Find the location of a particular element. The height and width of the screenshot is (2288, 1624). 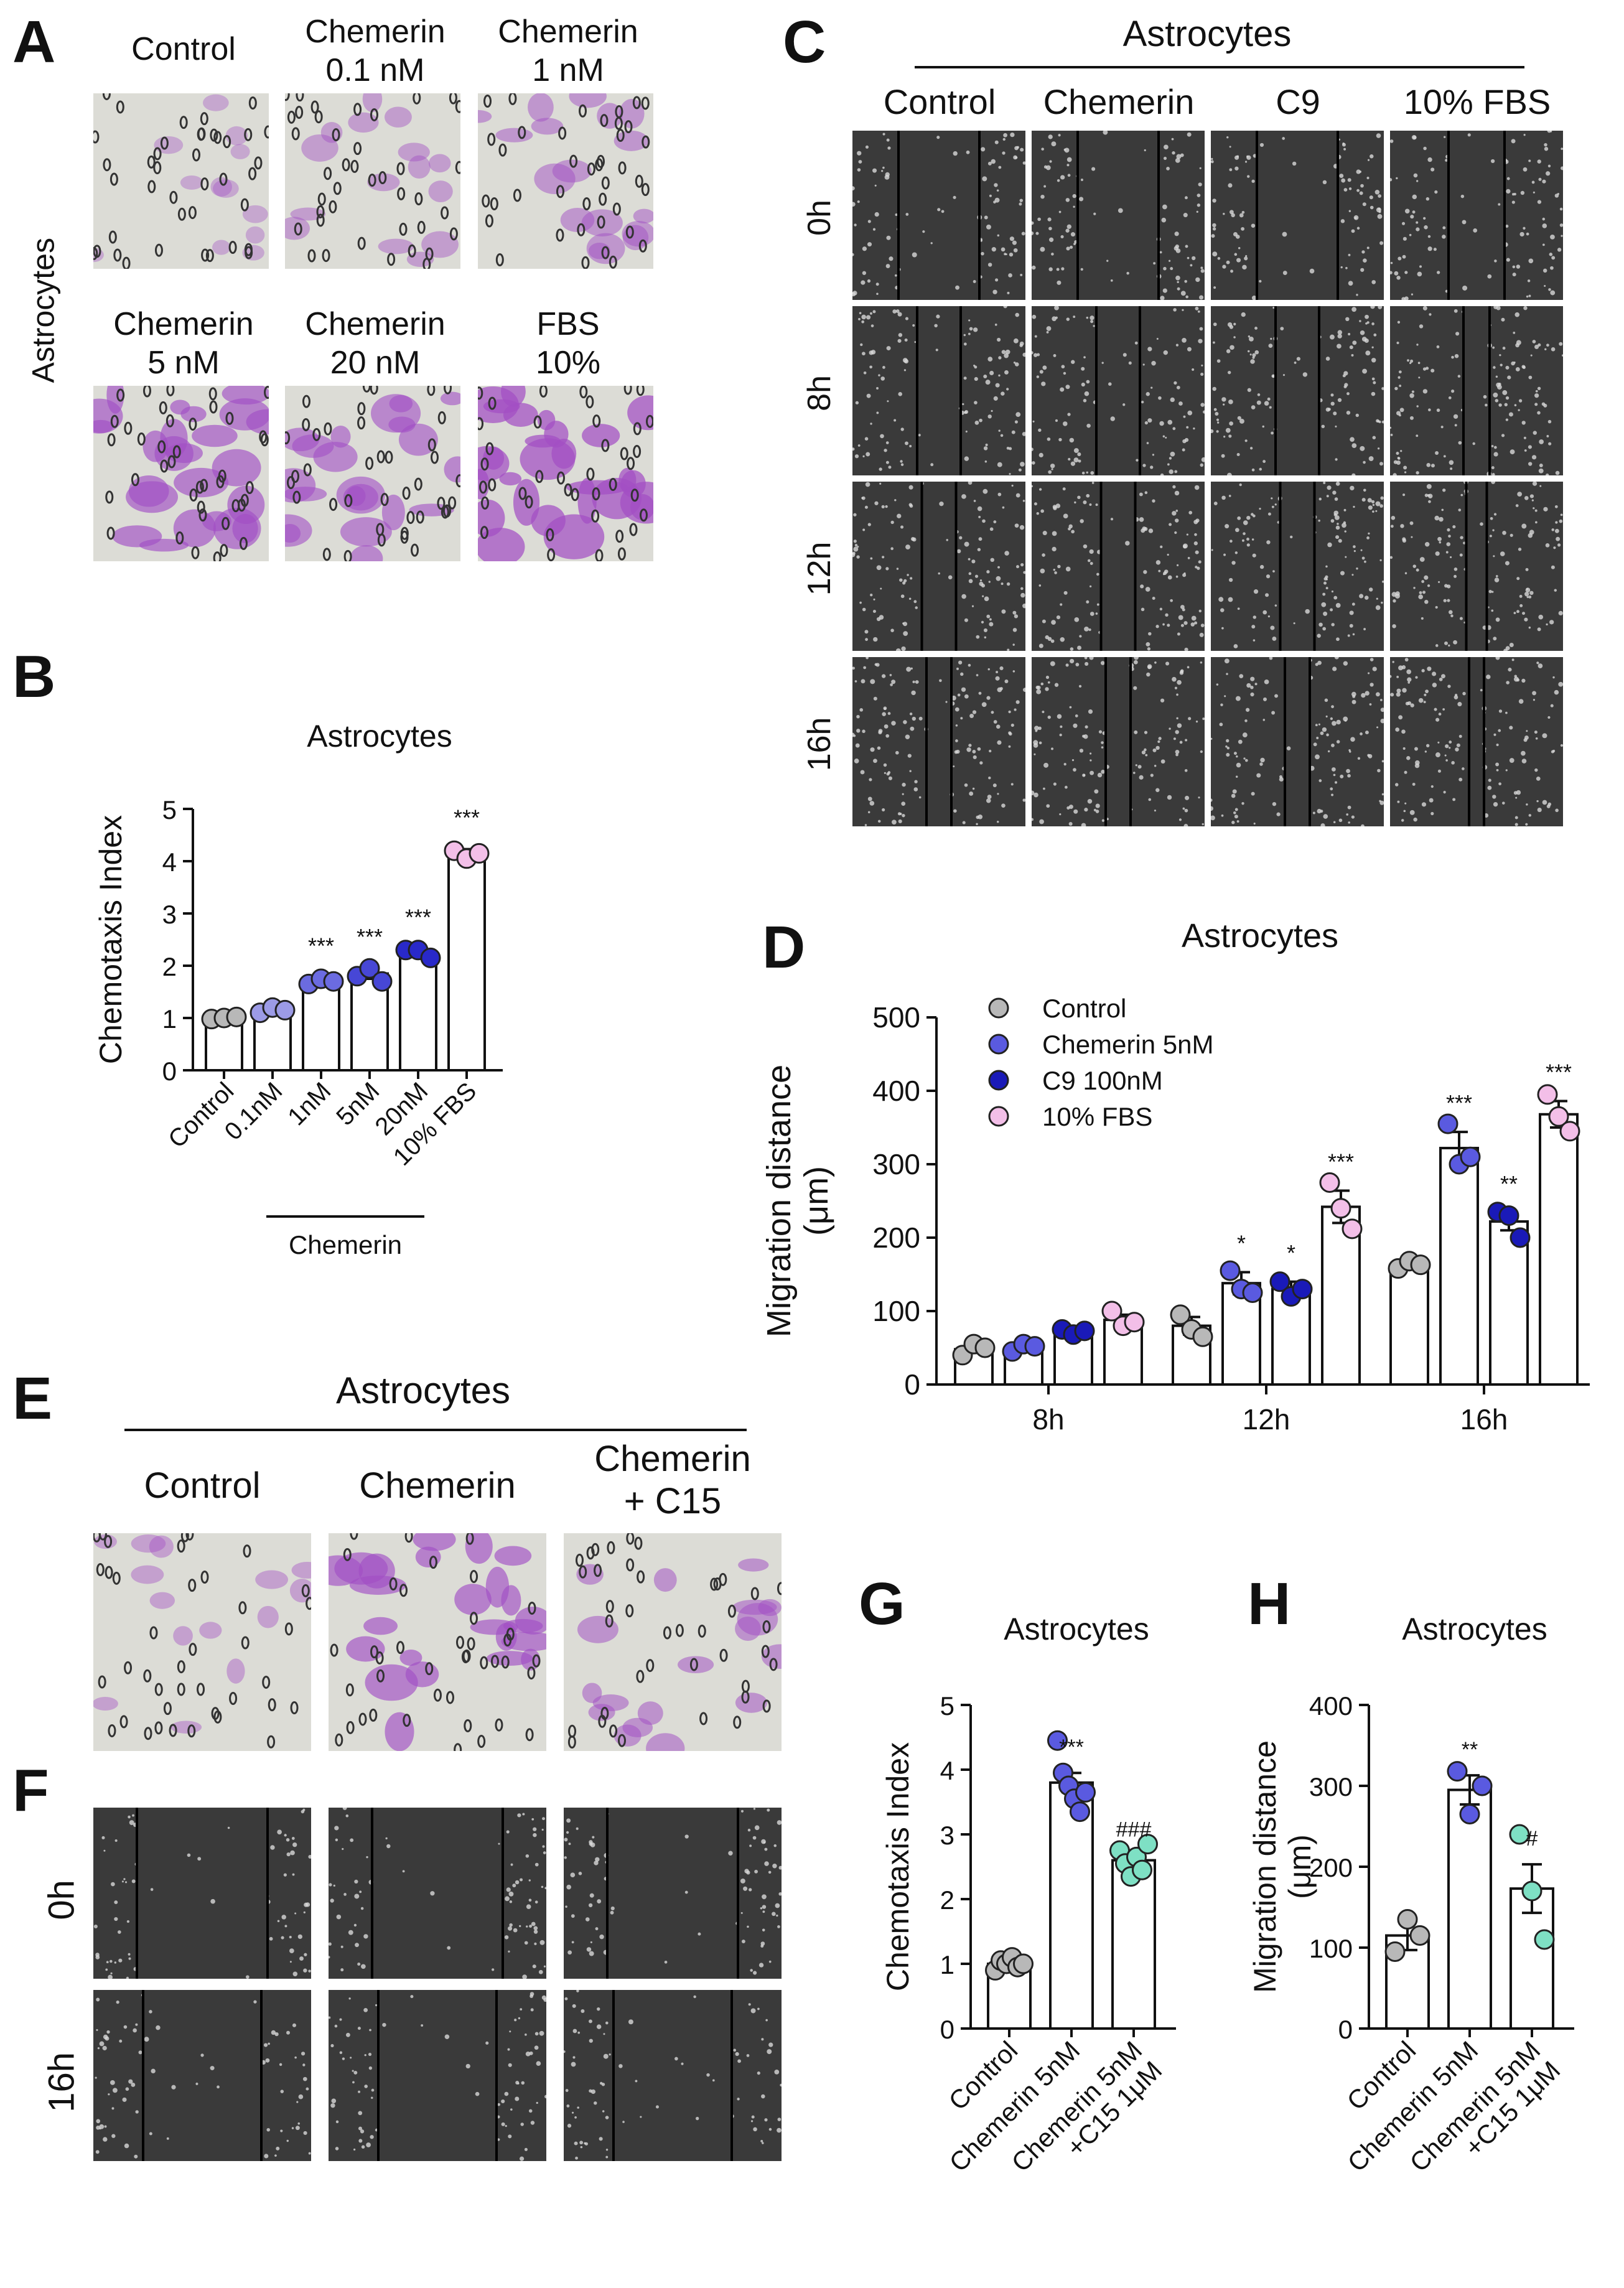

panel-c-row-label: 8h is located at coordinates (820, 393).